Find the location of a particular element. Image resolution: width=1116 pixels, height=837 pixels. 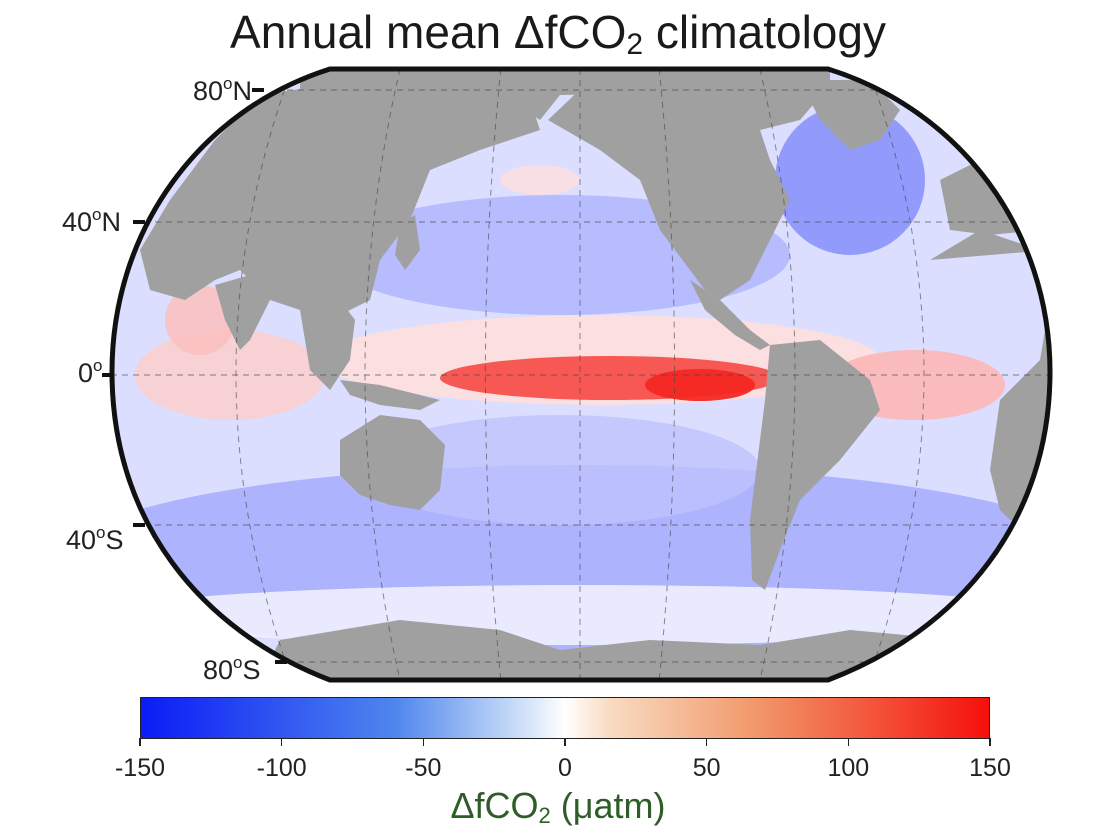

colorbar-tick-label: -100 is located at coordinates (281, 768).